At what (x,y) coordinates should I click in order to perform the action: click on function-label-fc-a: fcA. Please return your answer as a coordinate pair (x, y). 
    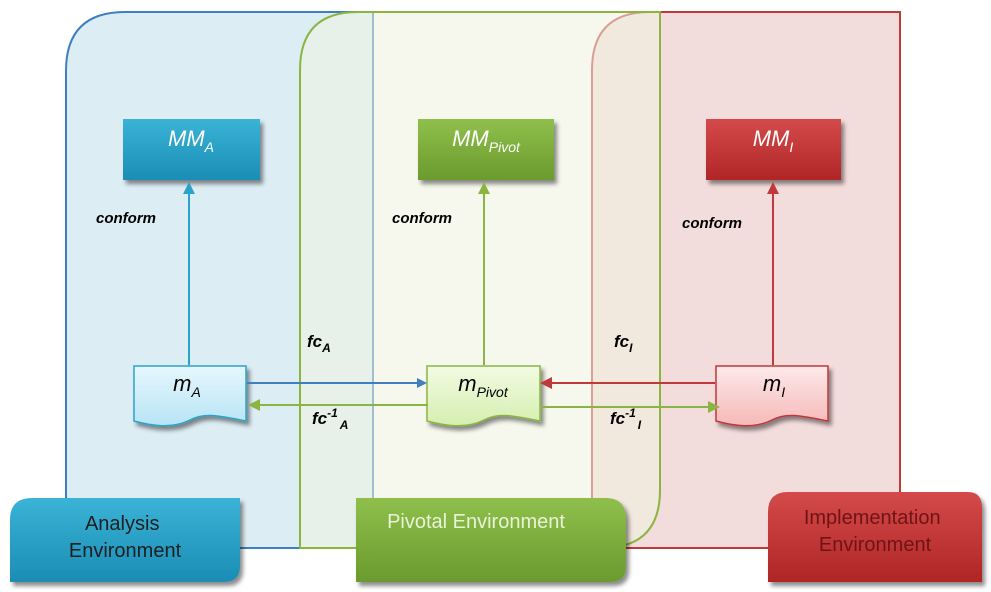
    Looking at the image, I should click on (319, 343).